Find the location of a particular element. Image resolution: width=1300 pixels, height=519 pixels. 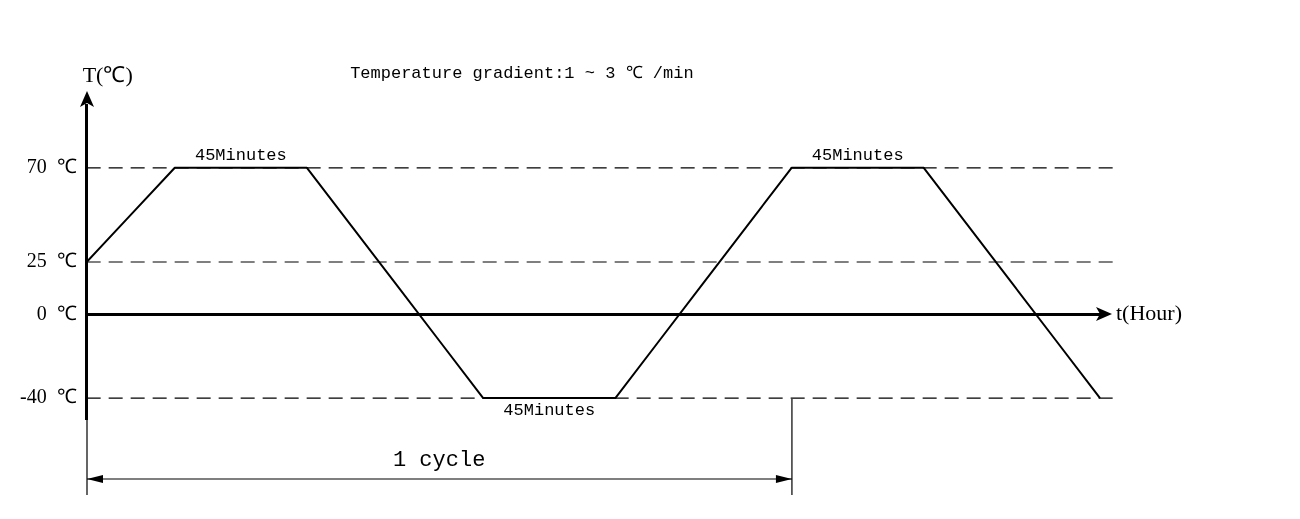

y-tick-label: -40 ℃ is located at coordinates (48, 396).